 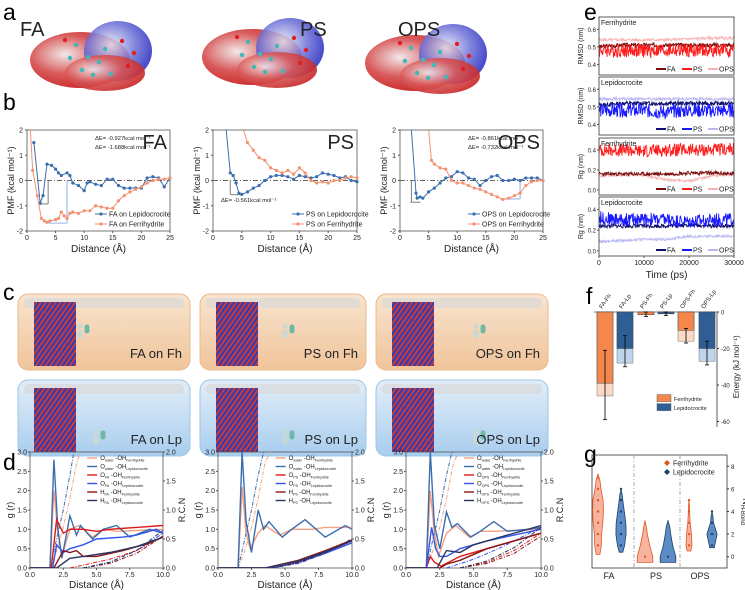 I want to click on simulation-box-2: OPS on Fh, so click(x=462, y=332).